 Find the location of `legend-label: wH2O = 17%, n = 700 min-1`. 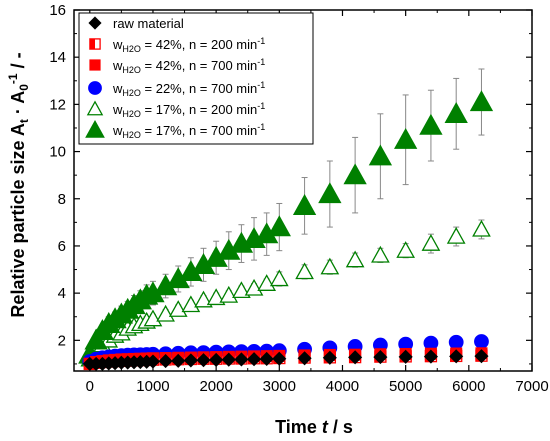

legend-label: wH2O = 17%, n = 700 min-1 is located at coordinates (188, 131).